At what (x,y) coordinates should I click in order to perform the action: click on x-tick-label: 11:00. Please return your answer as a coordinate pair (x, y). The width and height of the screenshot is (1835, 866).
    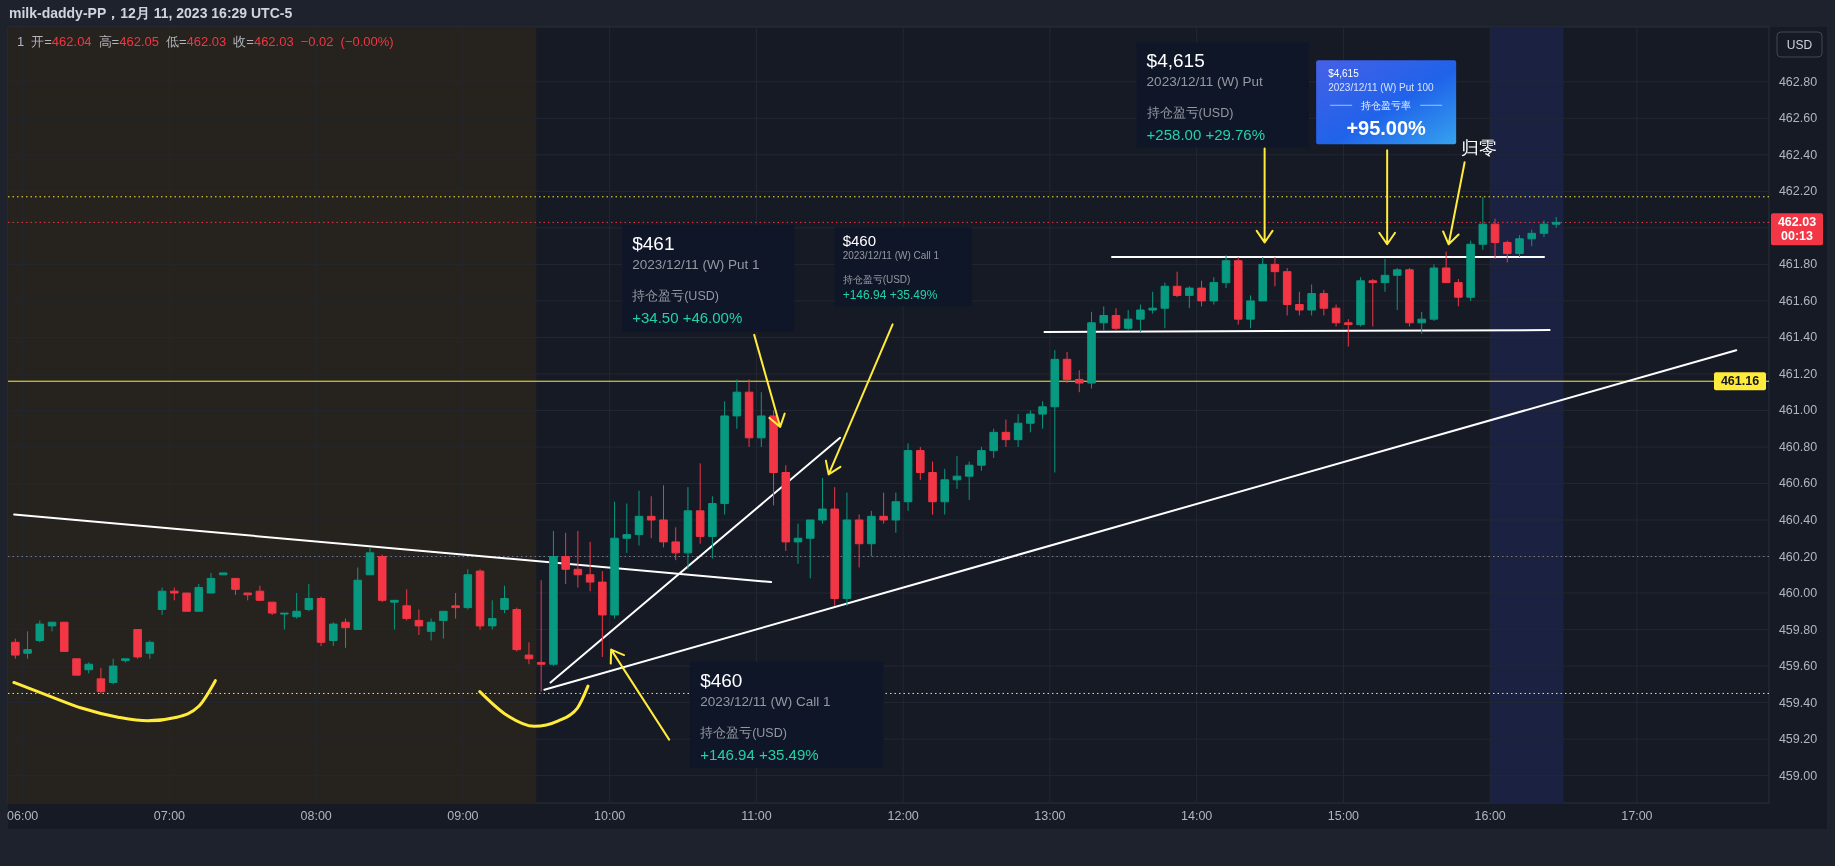
    Looking at the image, I should click on (756, 816).